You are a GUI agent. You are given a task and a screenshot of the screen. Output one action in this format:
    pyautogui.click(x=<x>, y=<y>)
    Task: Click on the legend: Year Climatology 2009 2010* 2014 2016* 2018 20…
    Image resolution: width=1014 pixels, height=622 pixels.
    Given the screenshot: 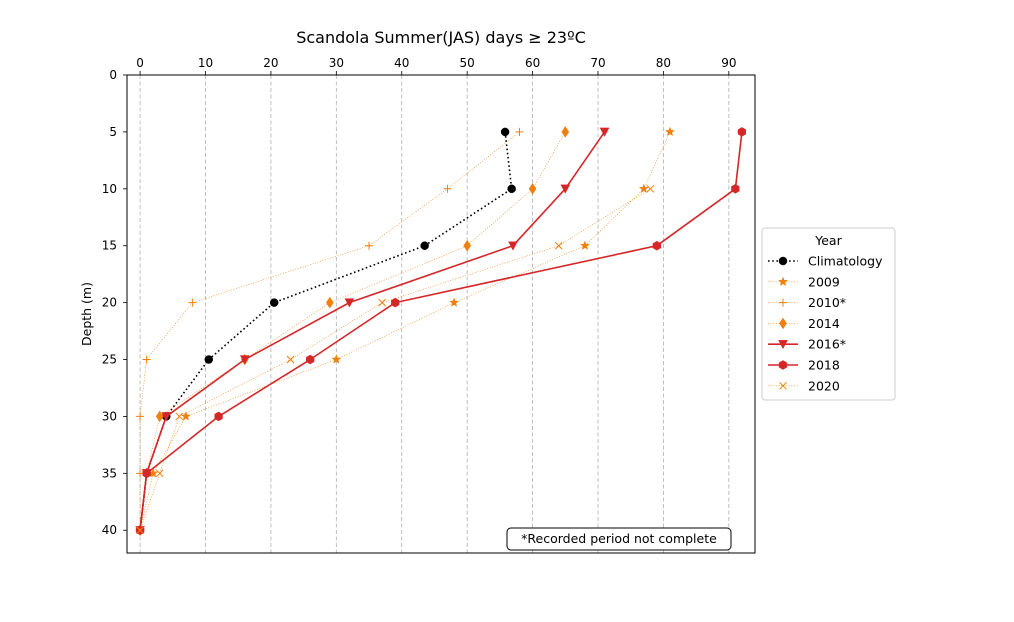 What is the action you would take?
    pyautogui.click(x=828, y=314)
    